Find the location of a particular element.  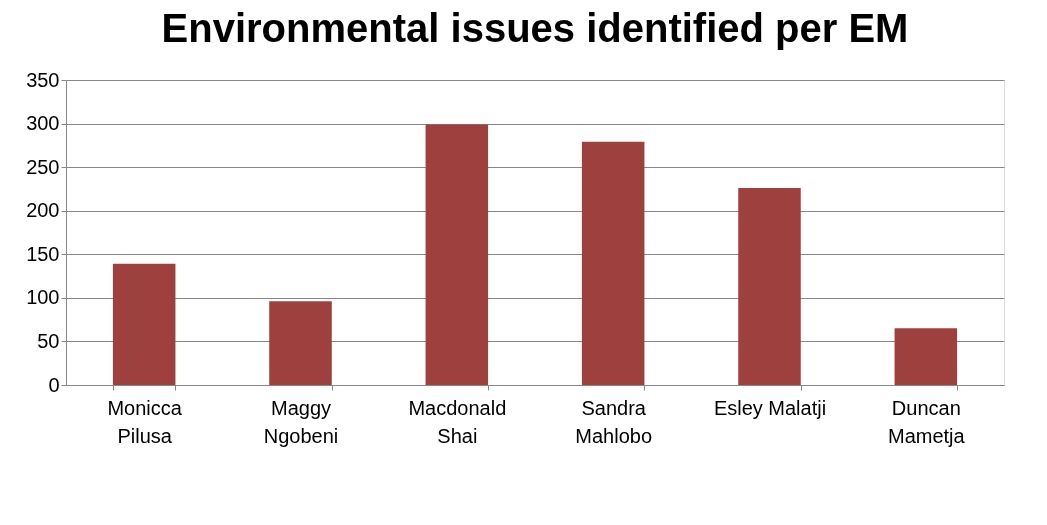

y-tick-label: 150 is located at coordinates (43, 253).